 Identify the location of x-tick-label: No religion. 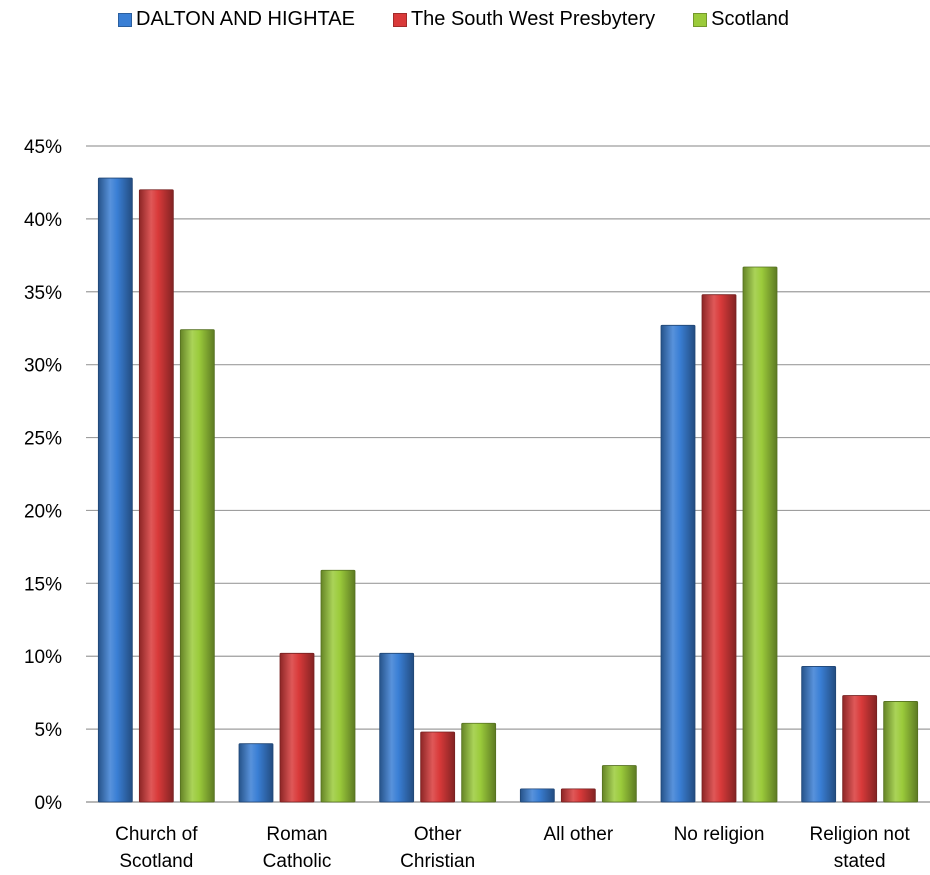
(719, 834).